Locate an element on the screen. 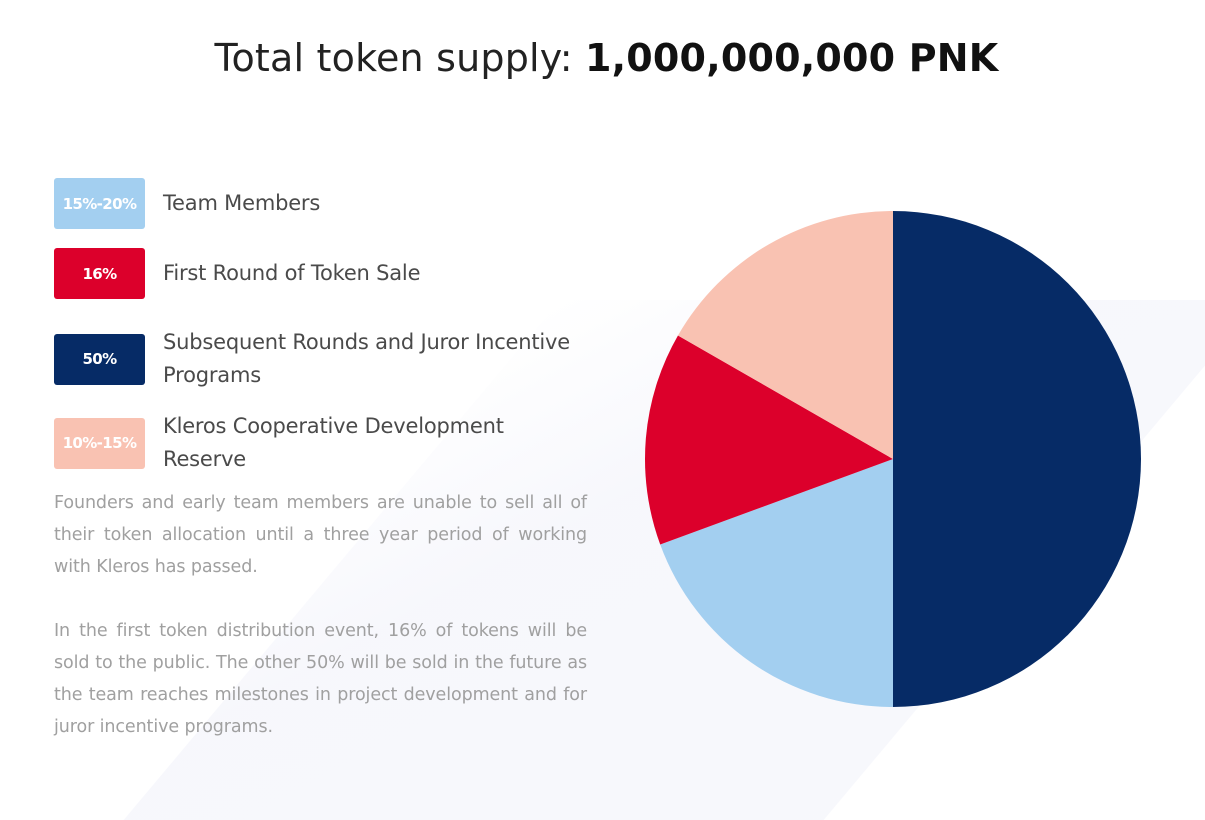 Image resolution: width=1205 pixels, height=820 pixels. legend-item-first-round: 16% First Round of Token Sale is located at coordinates (323, 273).